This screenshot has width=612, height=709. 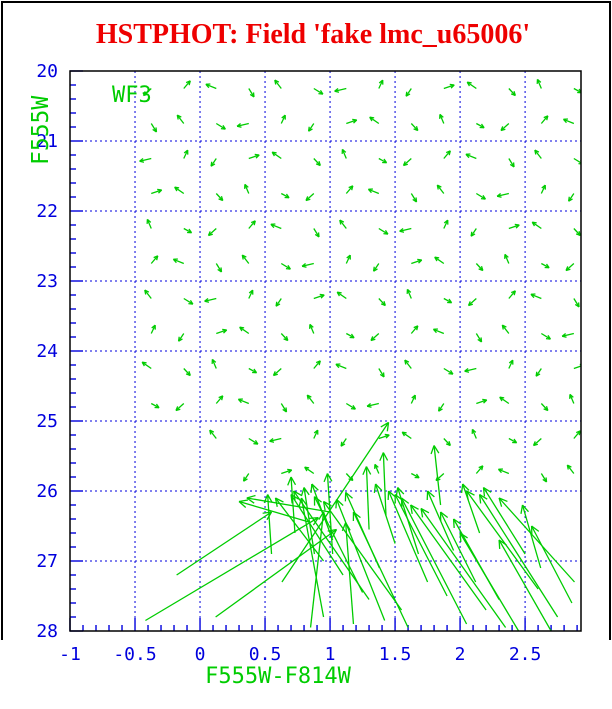 I want to click on y-axis-label: F555W, so click(x=41, y=130).